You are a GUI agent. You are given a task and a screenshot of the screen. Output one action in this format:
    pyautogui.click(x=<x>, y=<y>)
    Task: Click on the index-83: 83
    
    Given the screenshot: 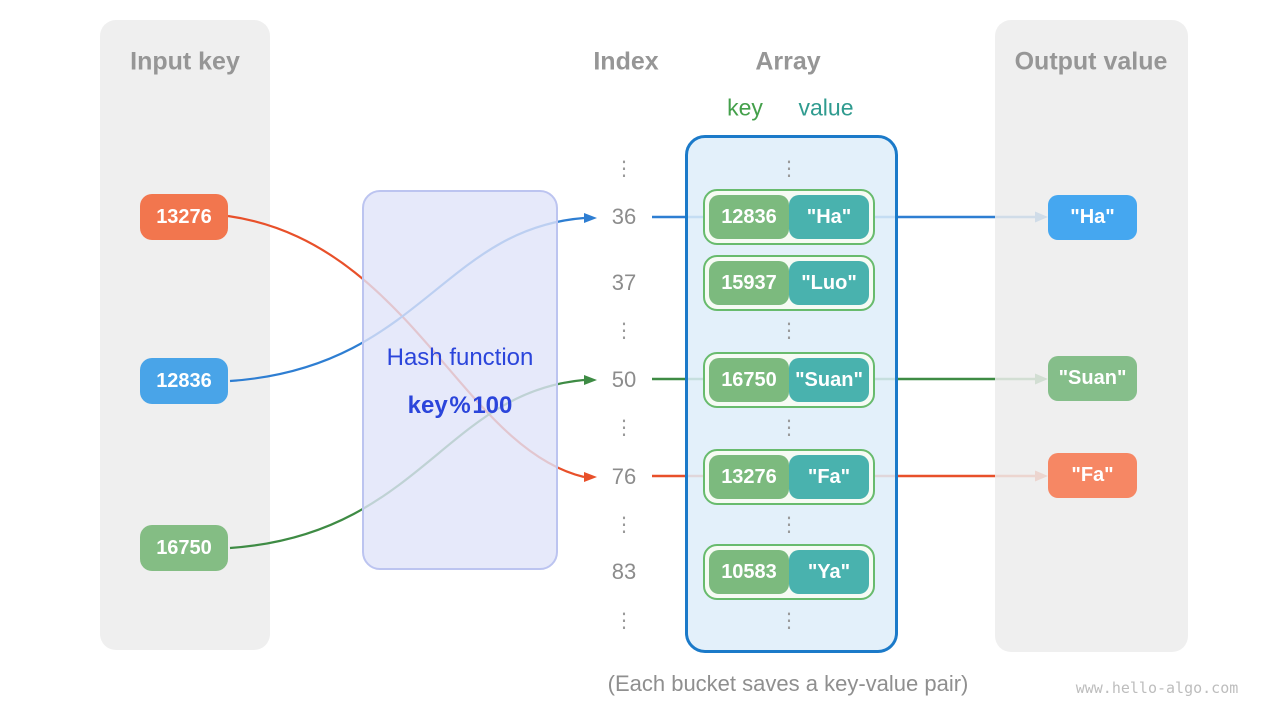 What is the action you would take?
    pyautogui.click(x=624, y=571)
    